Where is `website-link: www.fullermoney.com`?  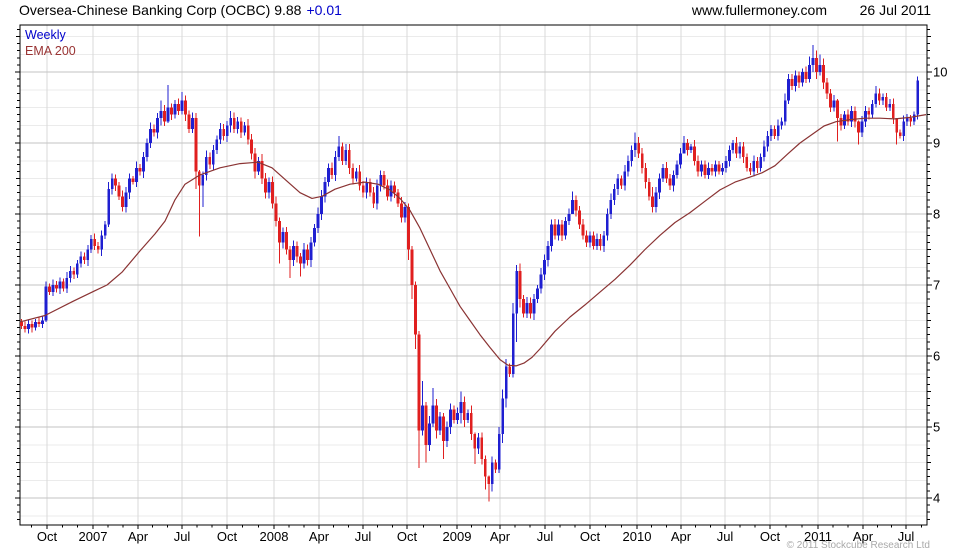
website-link: www.fullermoney.com is located at coordinates (759, 10).